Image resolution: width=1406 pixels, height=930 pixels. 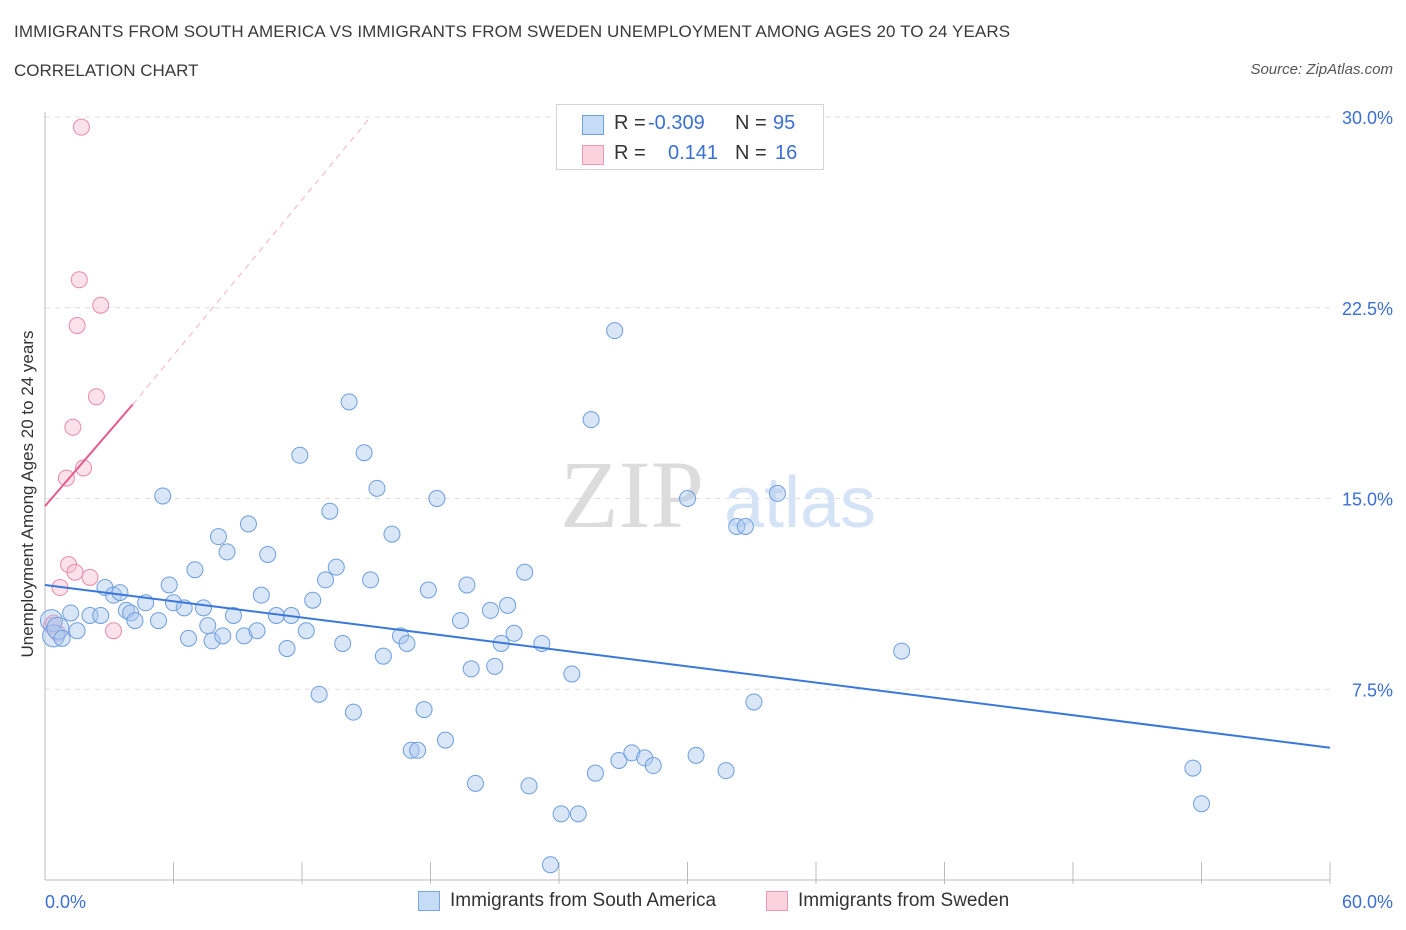 What do you see at coordinates (1367, 902) in the screenshot?
I see `x-tick-label: 60.0%` at bounding box center [1367, 902].